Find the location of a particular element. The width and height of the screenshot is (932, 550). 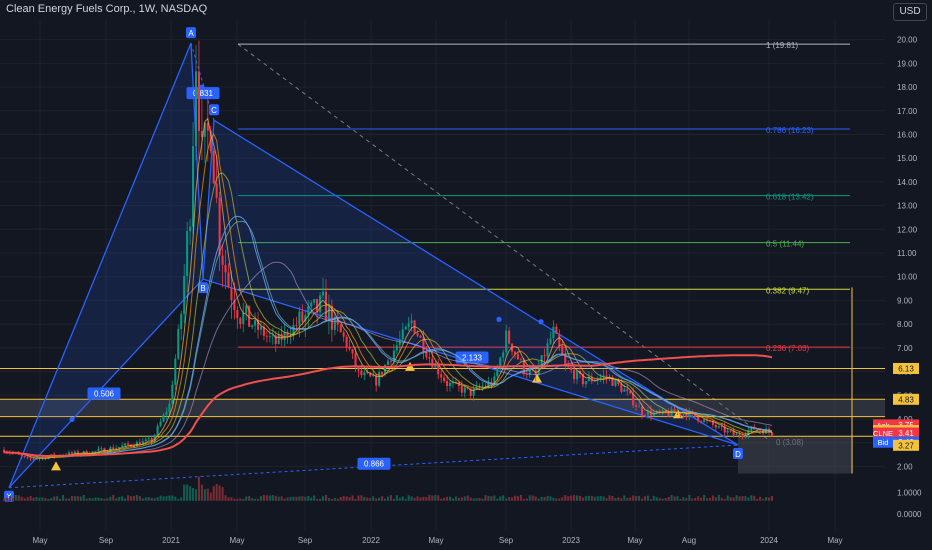

currency-button: USD is located at coordinates (910, 12).